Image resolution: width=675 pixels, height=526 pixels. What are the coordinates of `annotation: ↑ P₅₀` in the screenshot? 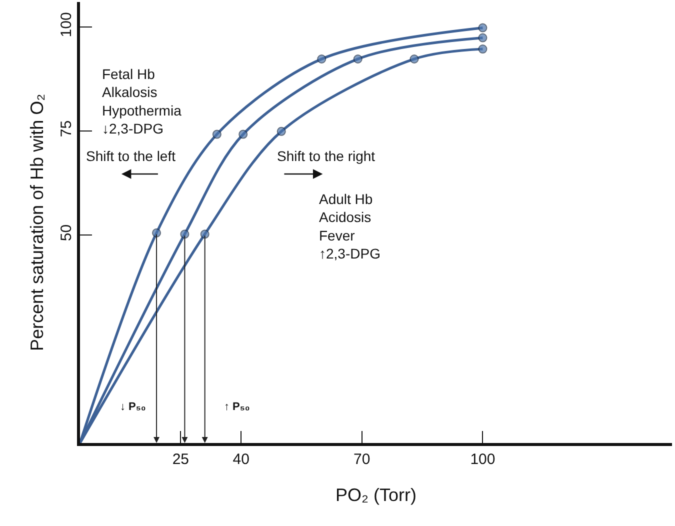 It's located at (237, 407).